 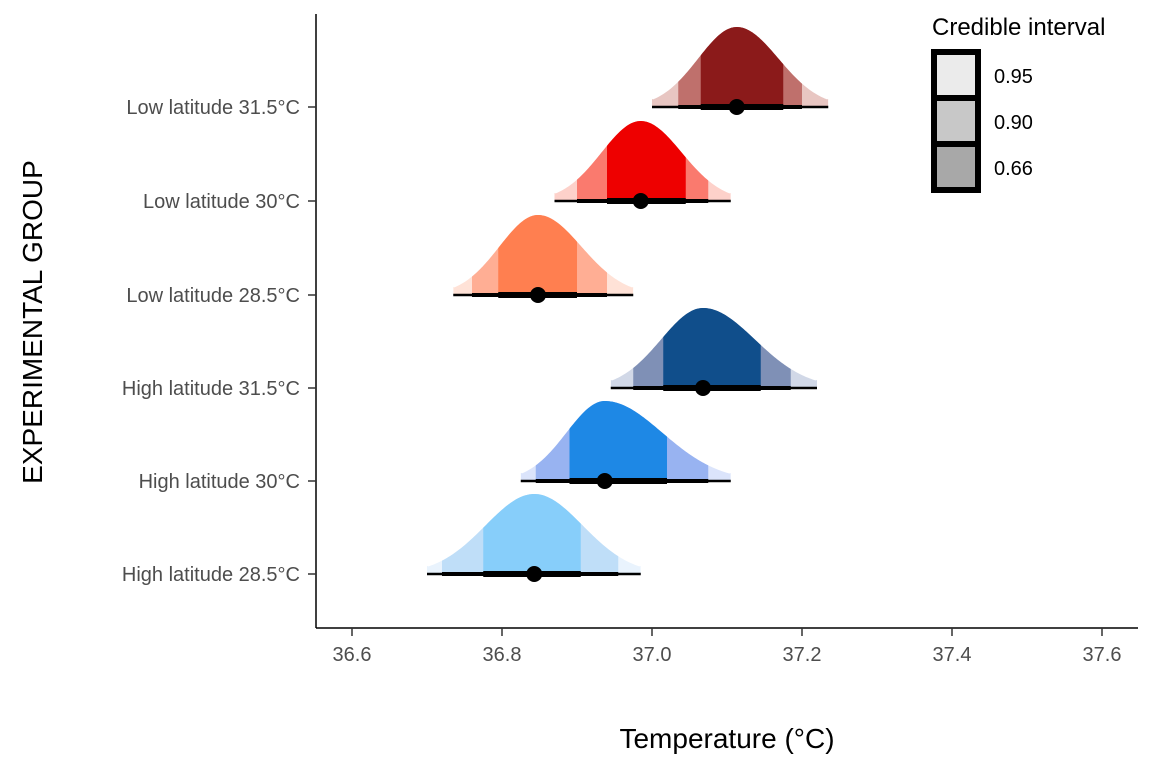 I want to click on y-tick-label: Low latitude 31.5°C, so click(x=213, y=108).